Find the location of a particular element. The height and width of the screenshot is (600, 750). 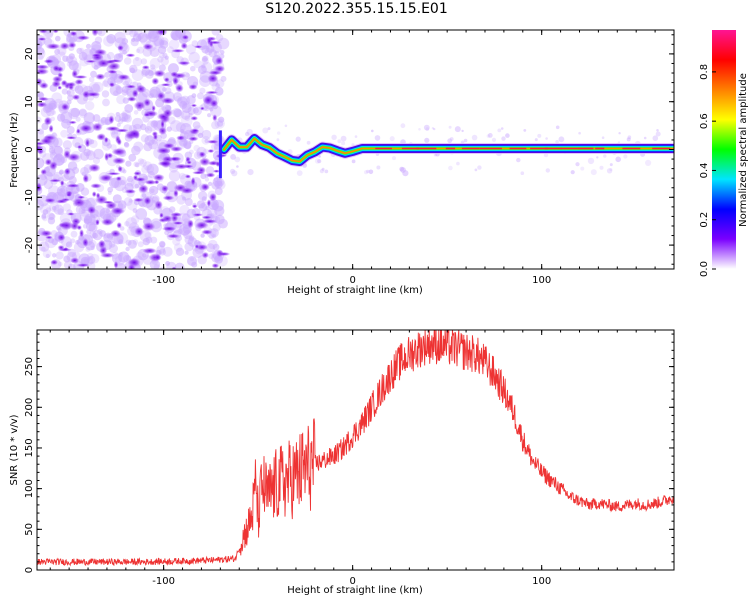

x-tick-label: 0 is located at coordinates (352, 581).